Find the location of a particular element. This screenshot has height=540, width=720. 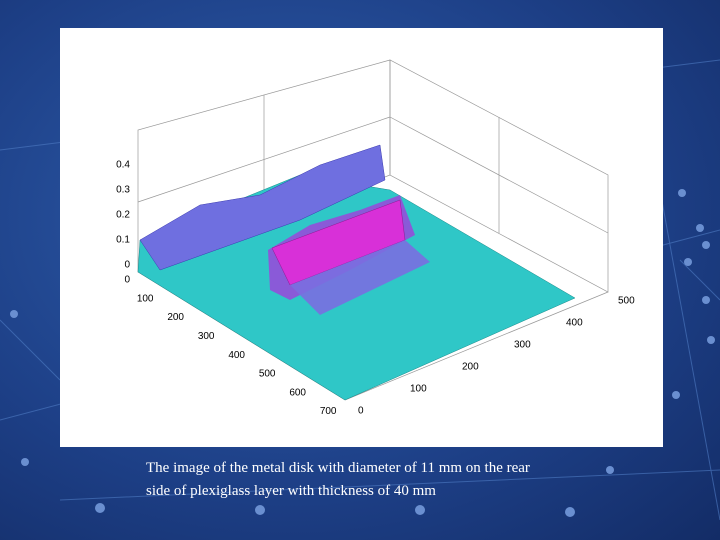

z-tick-label: 0.4 is located at coordinates (123, 165).